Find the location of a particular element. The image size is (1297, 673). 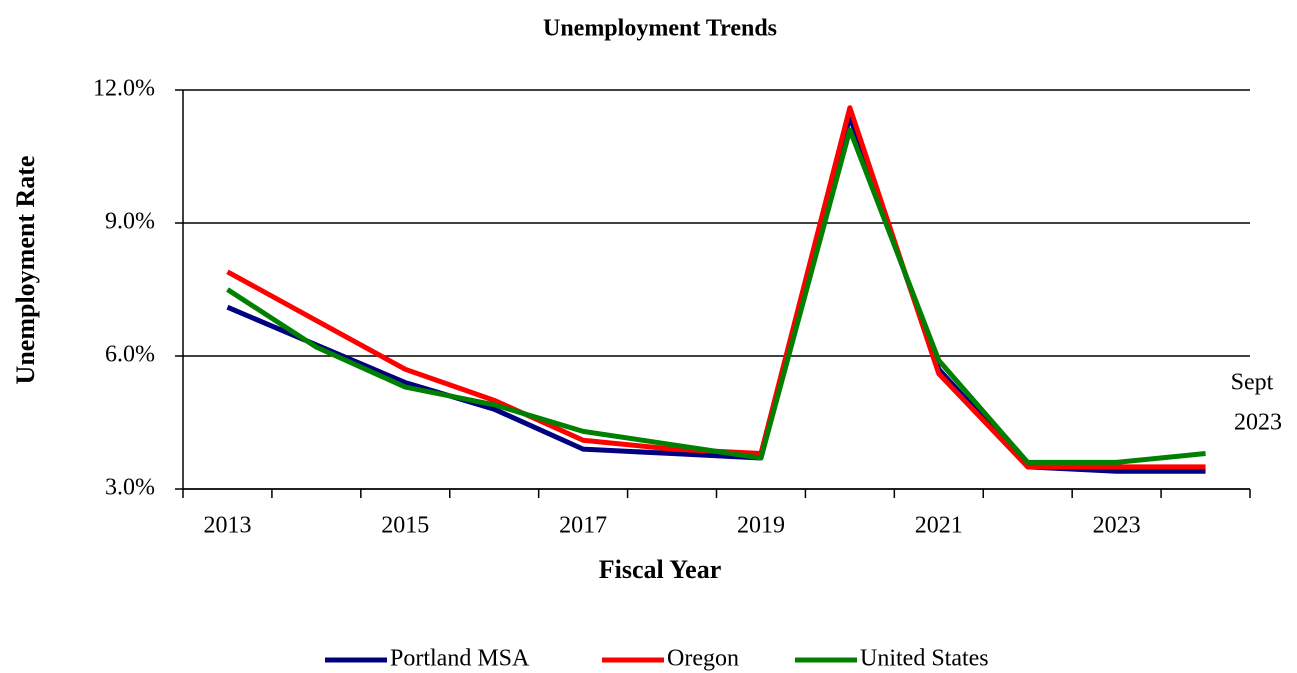

annotation: 2023 is located at coordinates (1258, 423).